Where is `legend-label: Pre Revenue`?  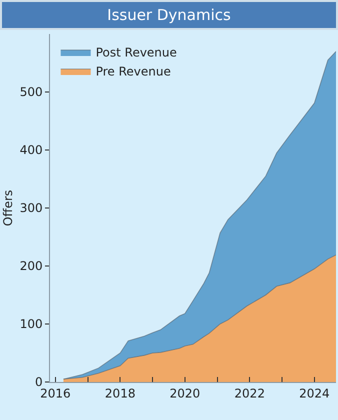 legend-label: Pre Revenue is located at coordinates (133, 71).